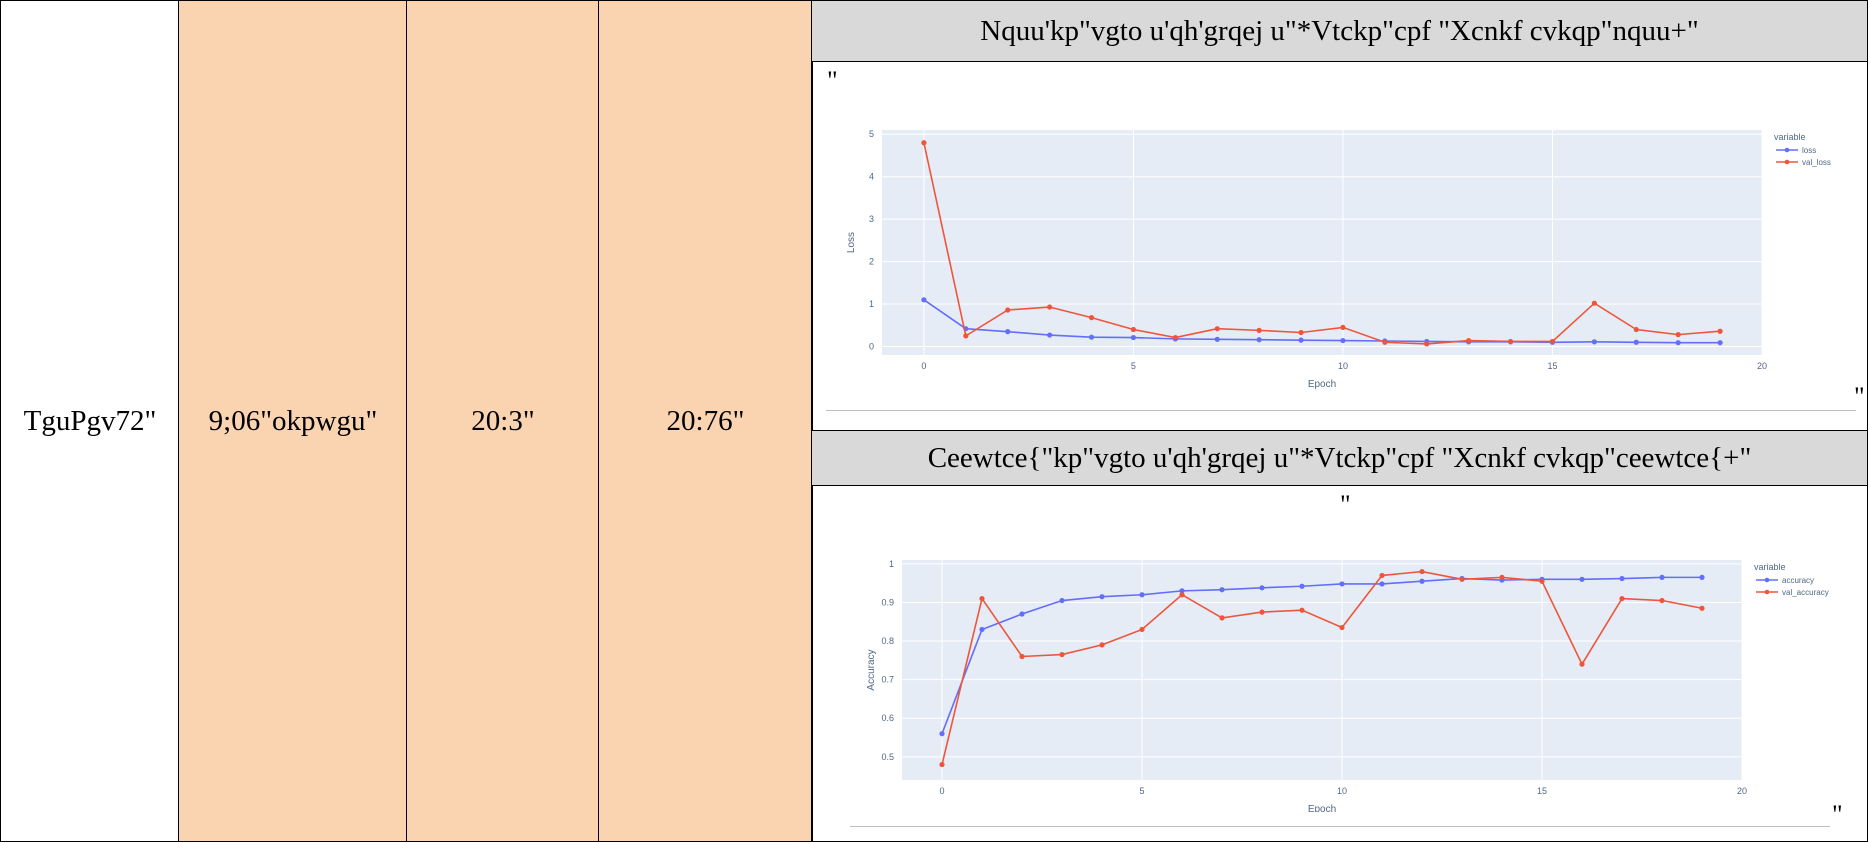  Describe the element at coordinates (891, 564) in the screenshot. I see `accuracy-y-tick-label: 1` at that location.